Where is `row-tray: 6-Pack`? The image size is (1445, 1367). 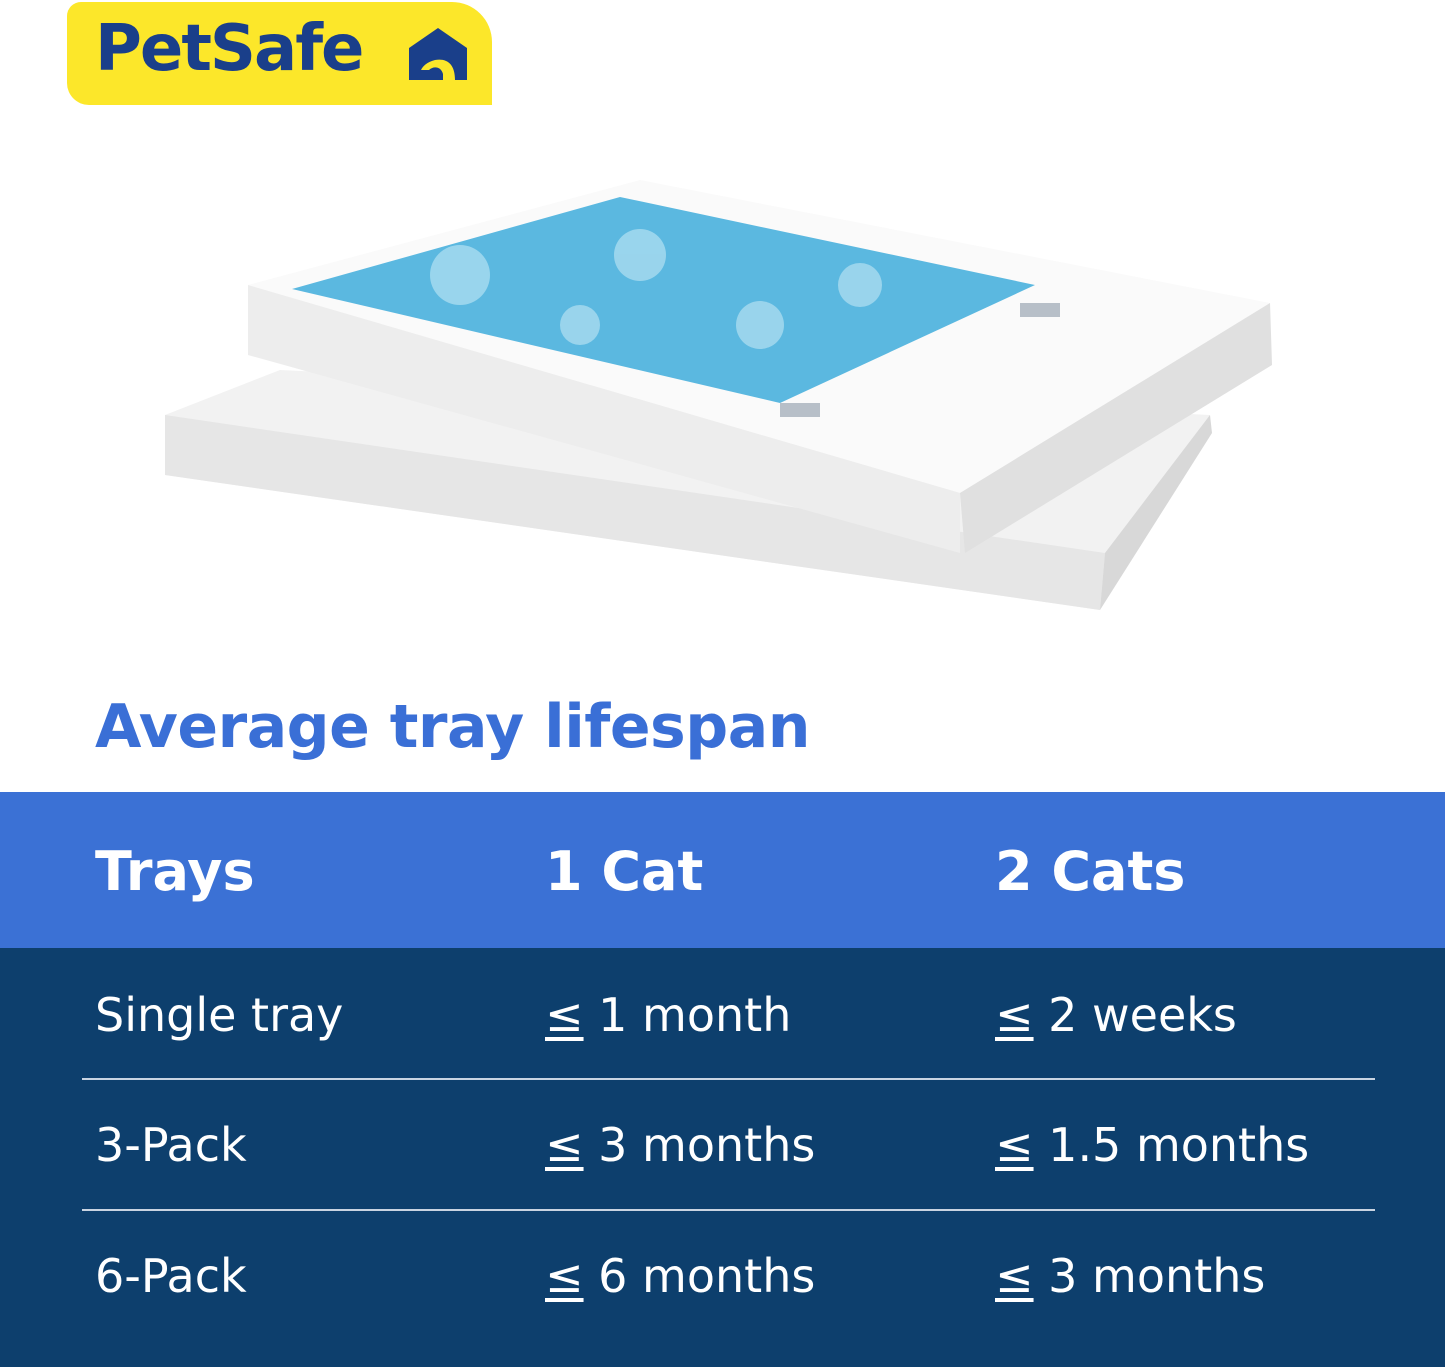 row-tray: 6-Pack is located at coordinates (171, 1276).